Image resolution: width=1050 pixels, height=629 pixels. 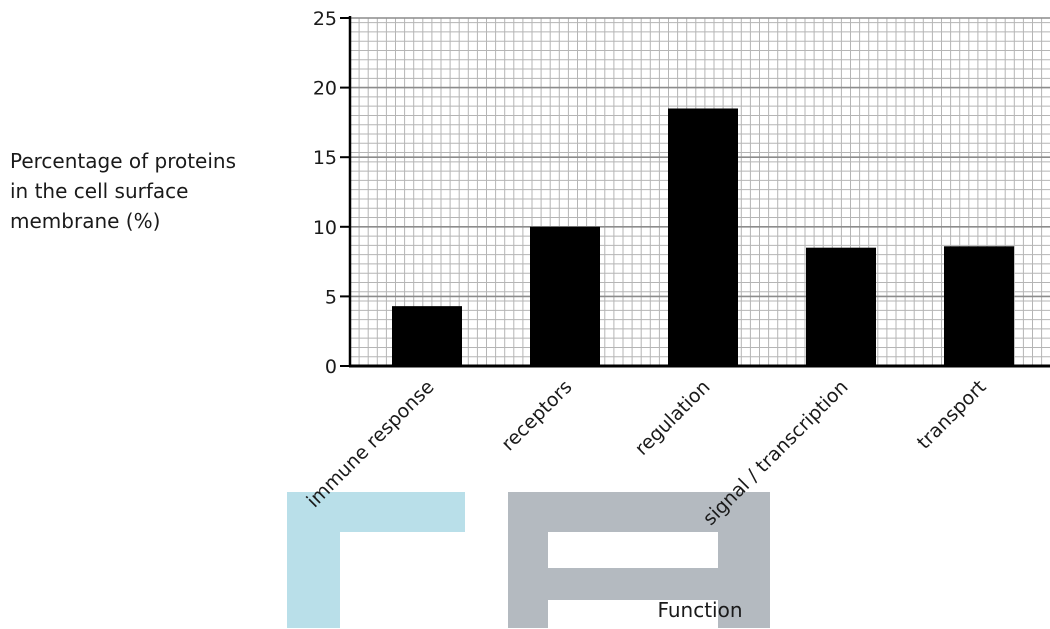 What do you see at coordinates (331, 193) in the screenshot?
I see `y-axis-ticks: 0 5 10 15 20 25` at bounding box center [331, 193].